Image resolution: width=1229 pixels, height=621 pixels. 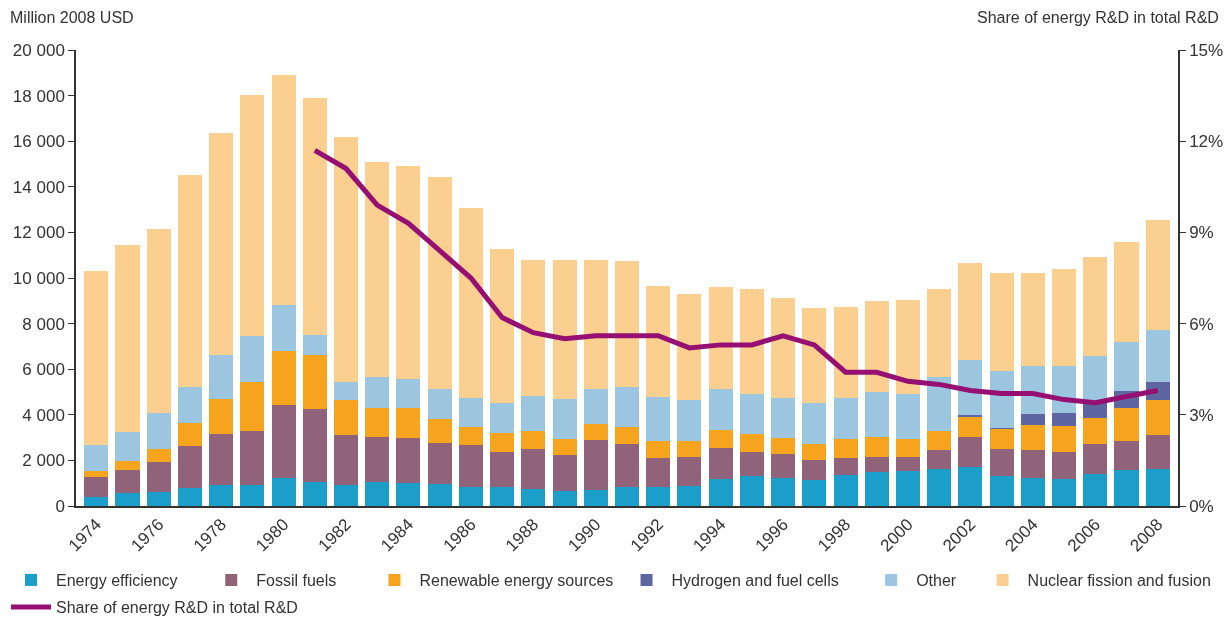 I want to click on legend-label: Share of energy R&D in total R&D, so click(x=177, y=608).